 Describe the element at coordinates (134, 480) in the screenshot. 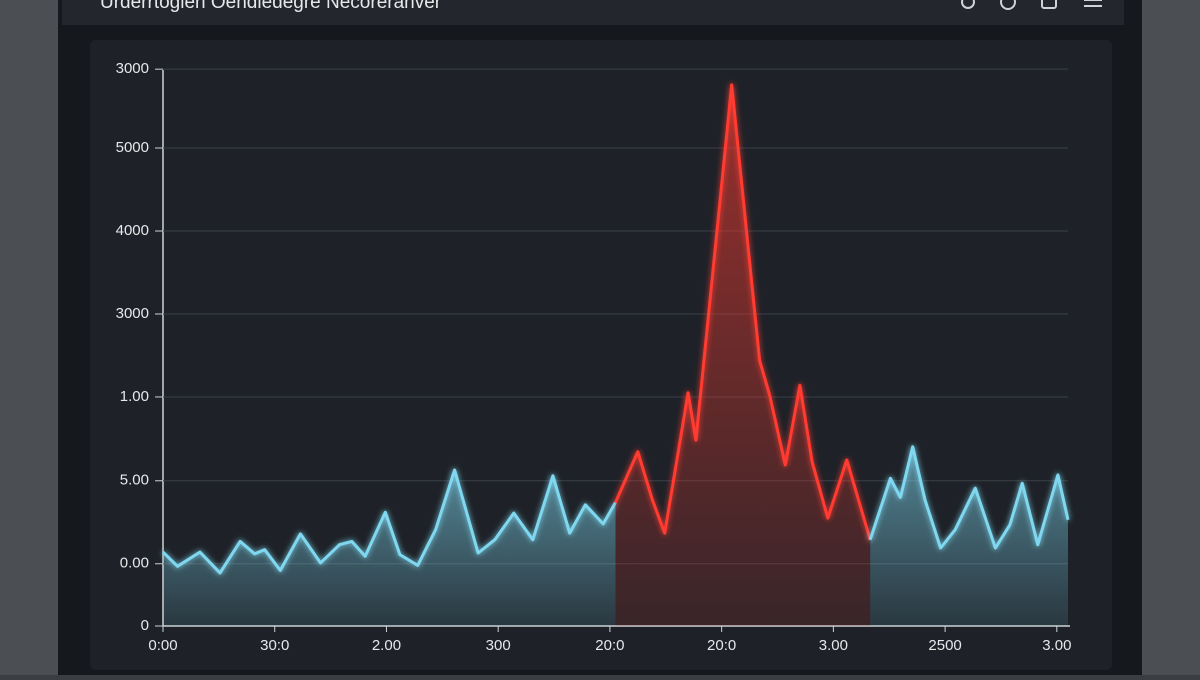

I see `y-tick-label: 5.00` at that location.